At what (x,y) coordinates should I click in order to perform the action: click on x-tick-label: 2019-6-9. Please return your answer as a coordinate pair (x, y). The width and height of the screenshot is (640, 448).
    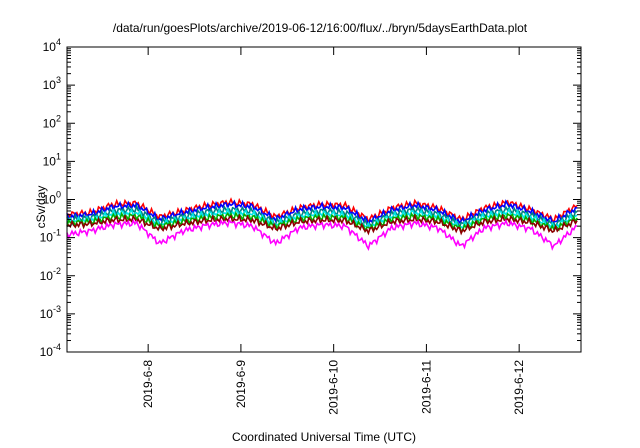
    Looking at the image, I should click on (241, 384).